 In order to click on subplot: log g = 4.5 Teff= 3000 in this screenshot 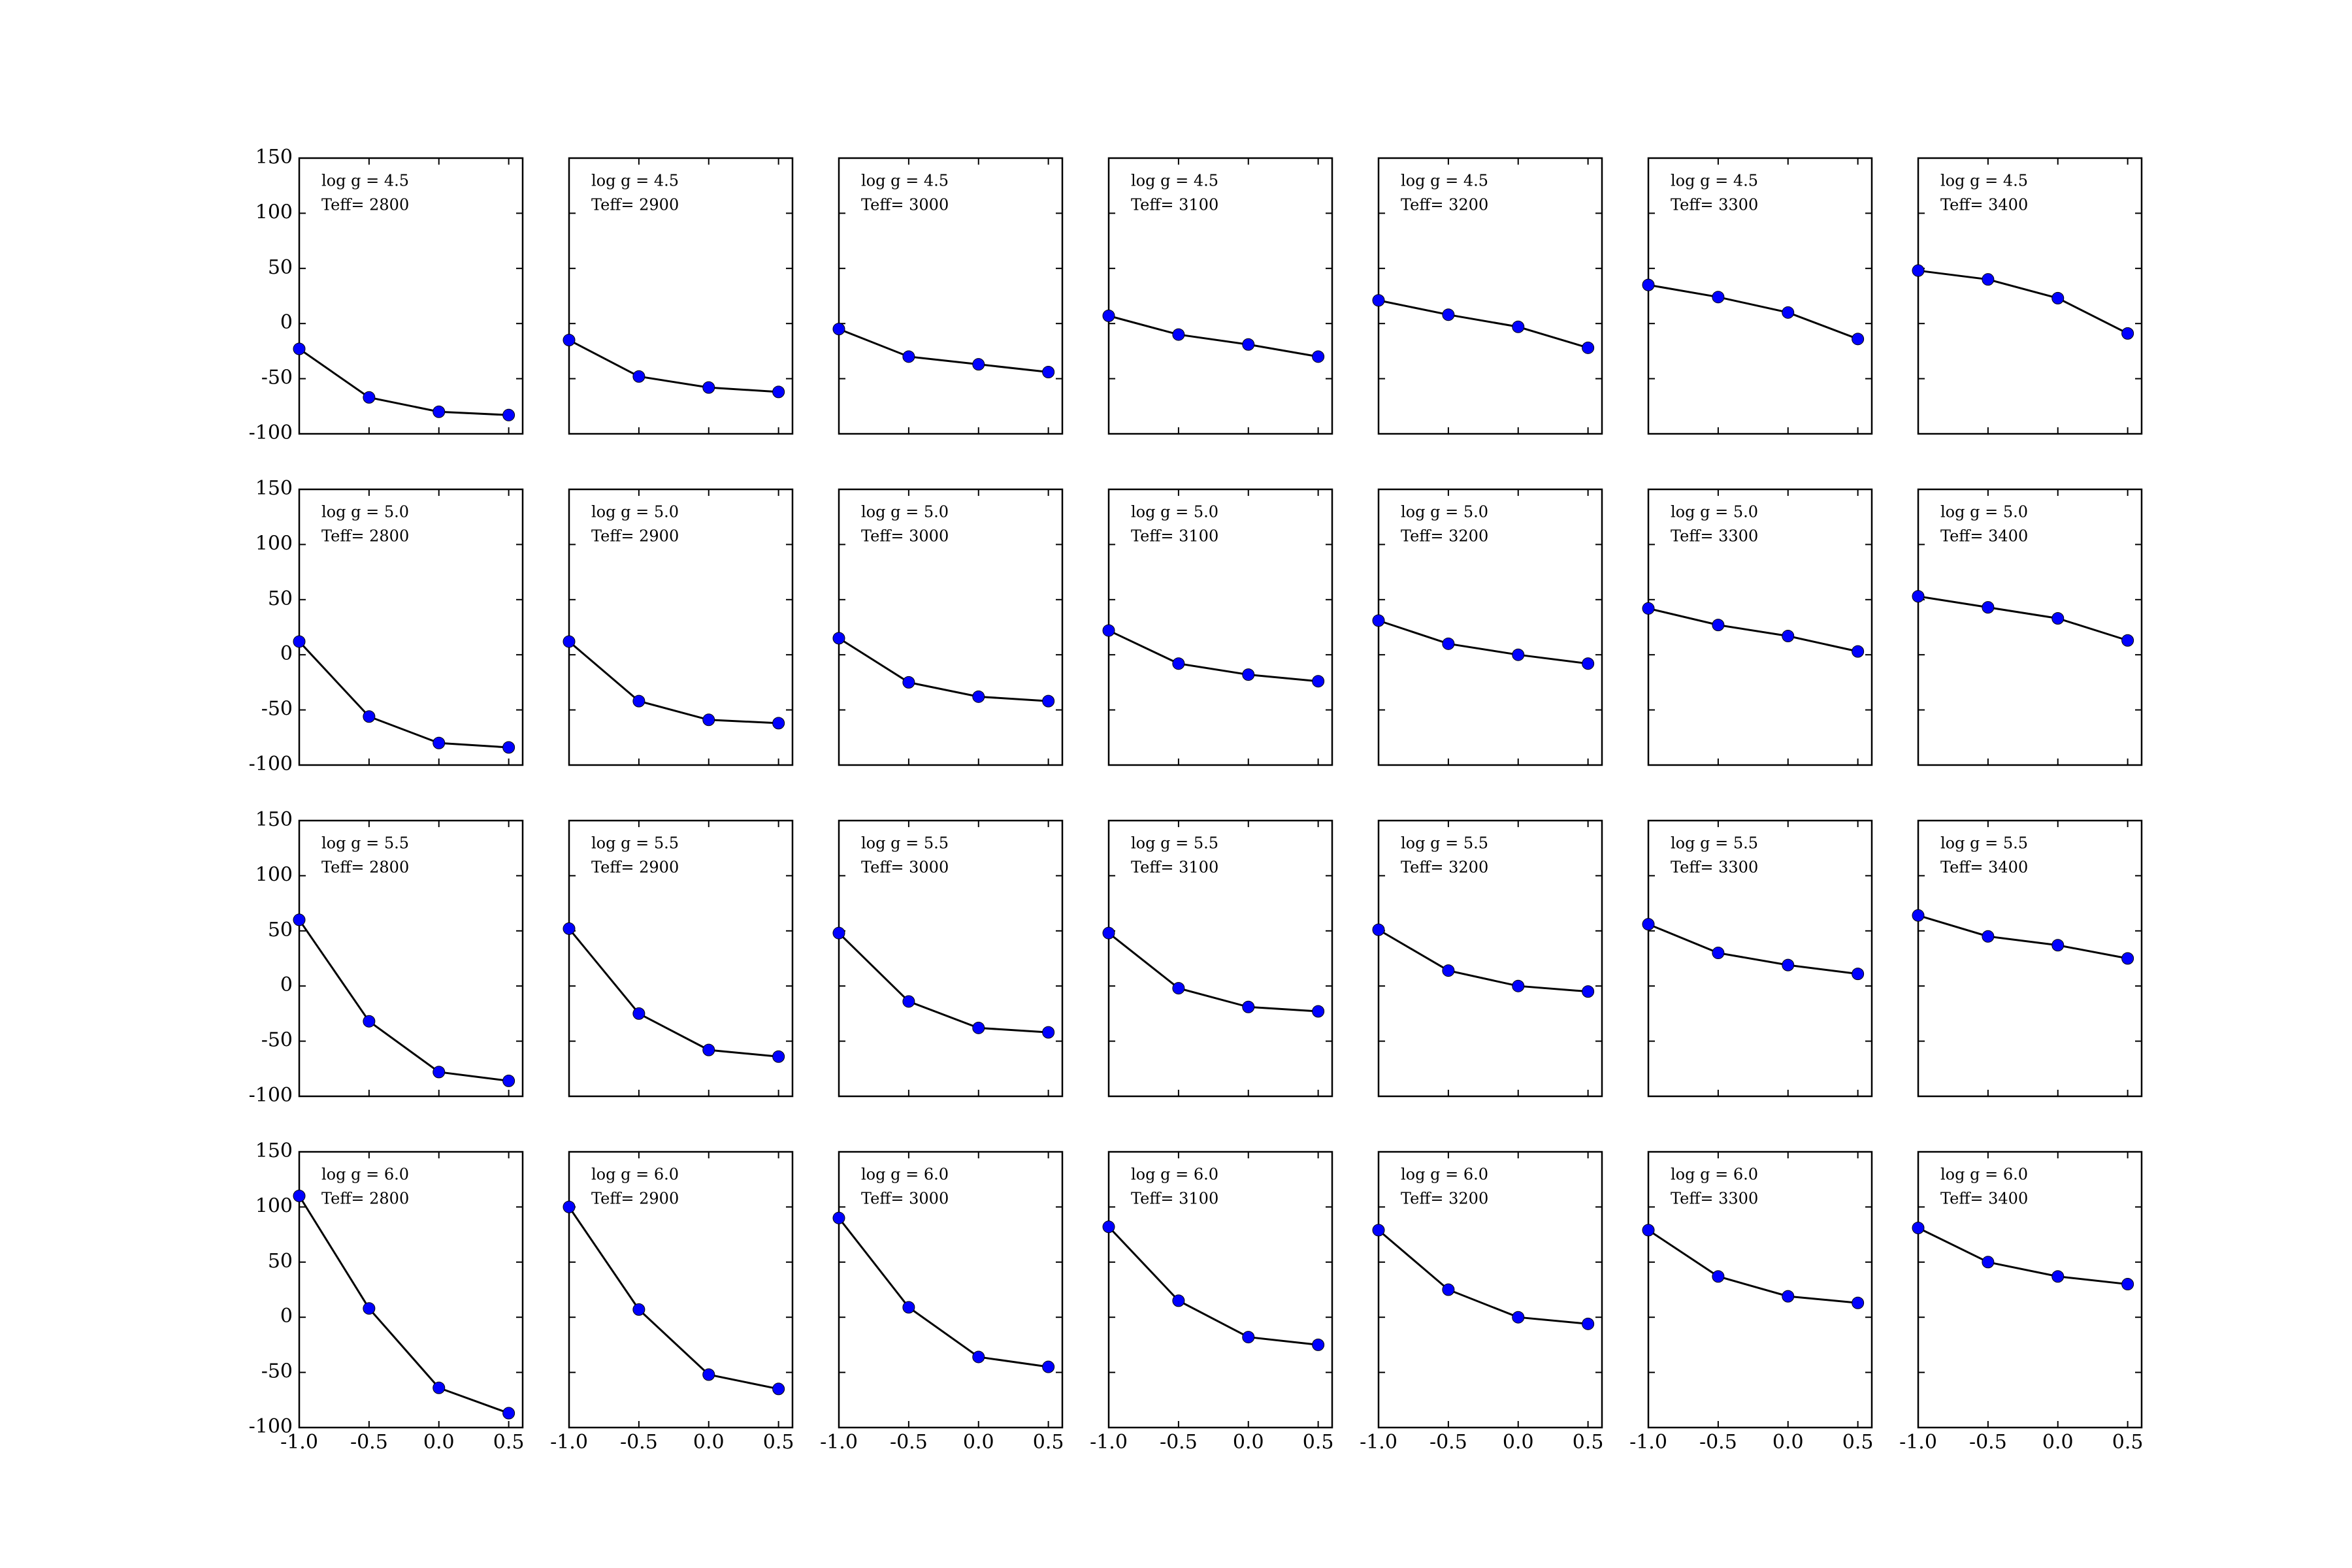, I will do `click(948, 296)`.